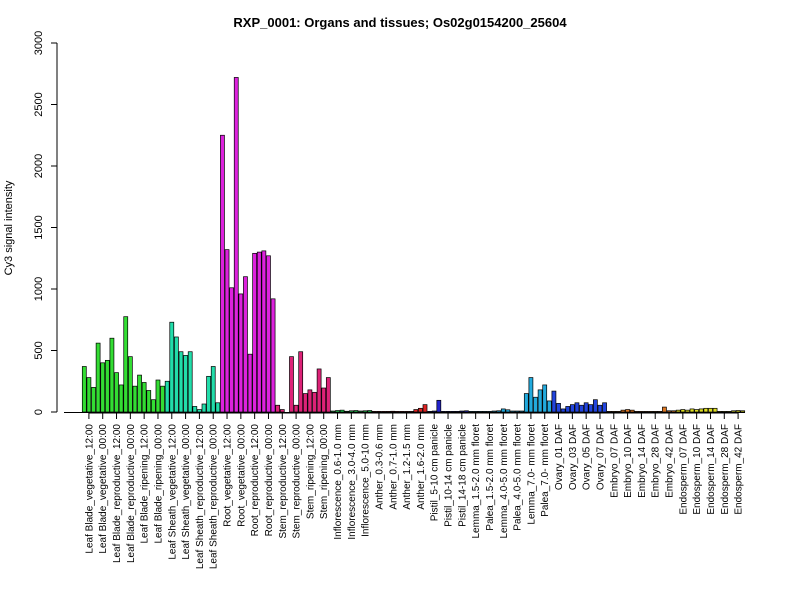  What do you see at coordinates (338, 482) in the screenshot?
I see `x-tick-label: Inflorescence_0.6-1.0 mm` at bounding box center [338, 482].